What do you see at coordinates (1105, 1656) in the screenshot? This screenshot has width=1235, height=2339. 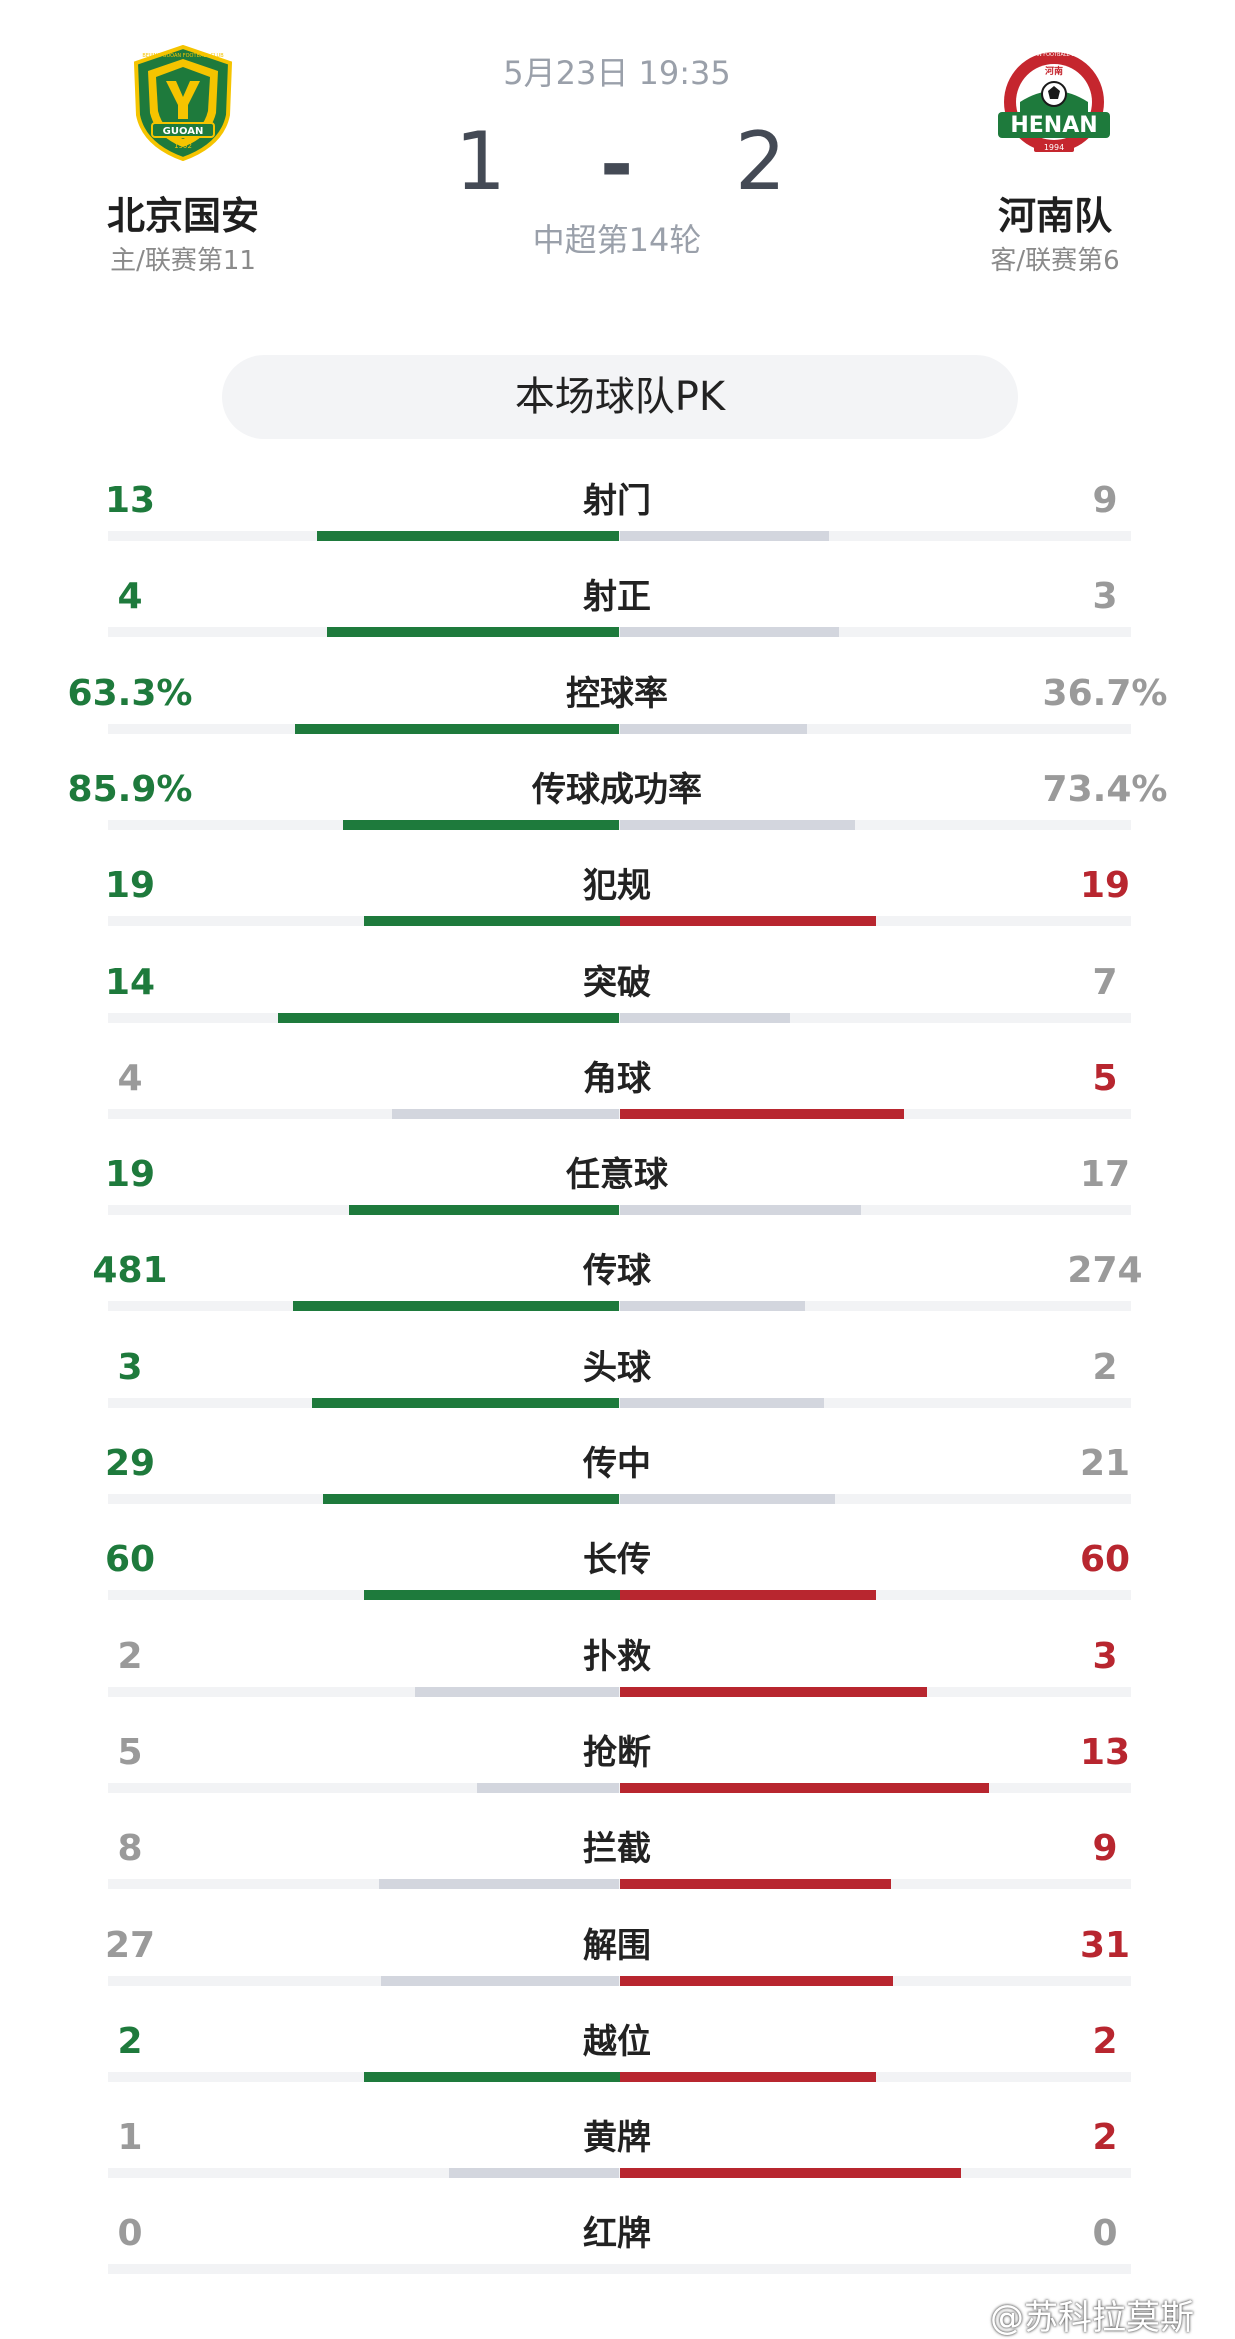 I see `away-stat-value: 3` at bounding box center [1105, 1656].